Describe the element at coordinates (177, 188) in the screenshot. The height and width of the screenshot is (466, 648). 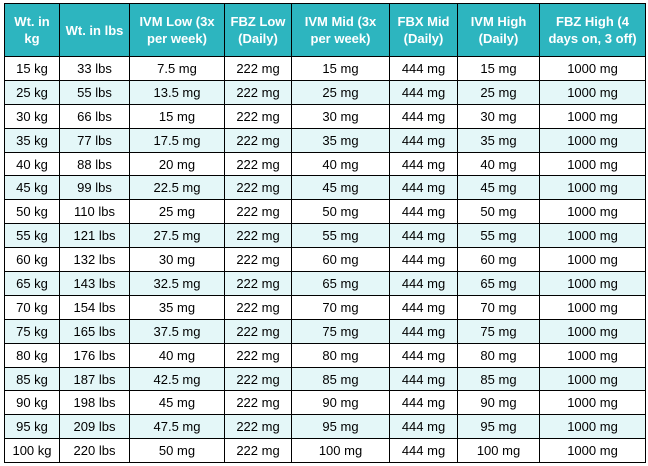
I see `table-cell: 22.5 mg` at that location.